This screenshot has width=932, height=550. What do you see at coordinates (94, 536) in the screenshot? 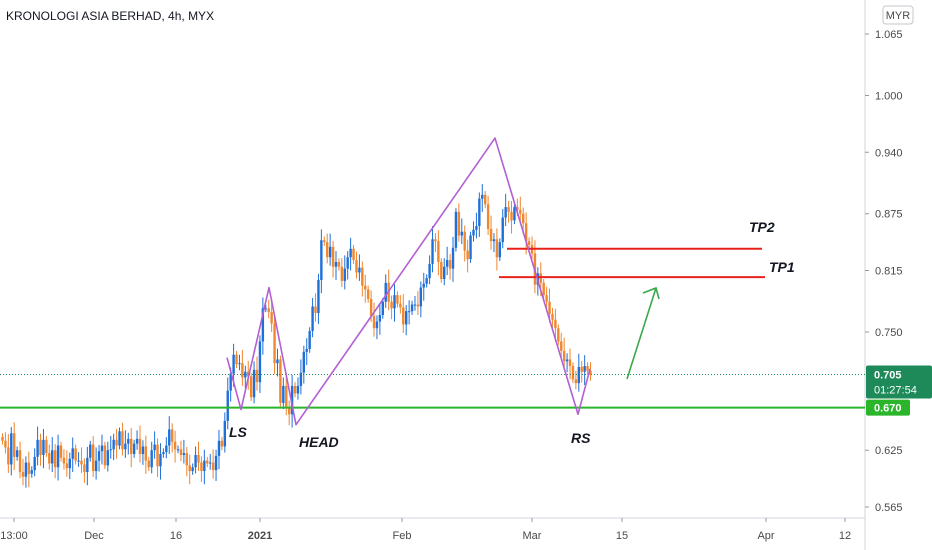
I see `x-tick-label: Dec` at bounding box center [94, 536].